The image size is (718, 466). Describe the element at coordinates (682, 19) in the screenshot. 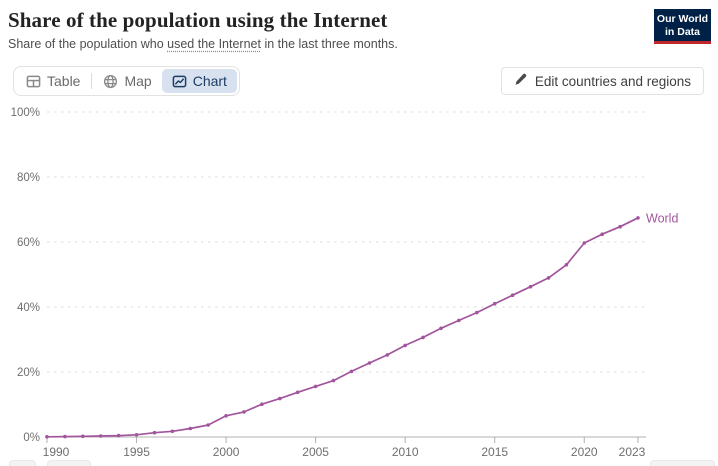

I see `owid-logo-line1: Our World` at that location.